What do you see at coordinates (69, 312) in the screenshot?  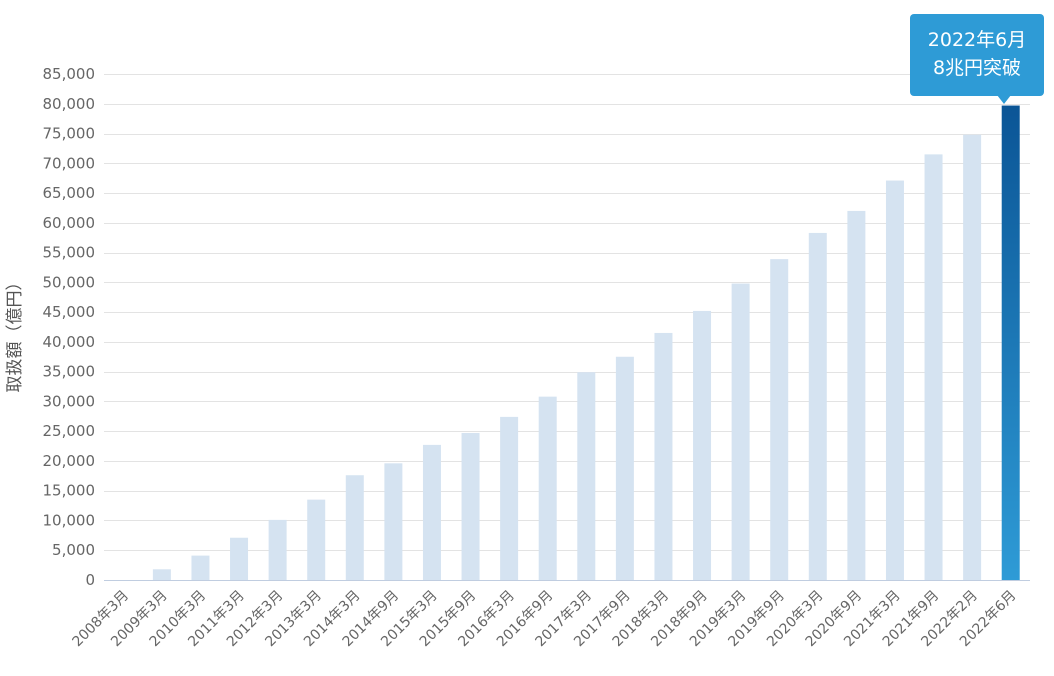 I see `y-tick-label: 45,000` at bounding box center [69, 312].